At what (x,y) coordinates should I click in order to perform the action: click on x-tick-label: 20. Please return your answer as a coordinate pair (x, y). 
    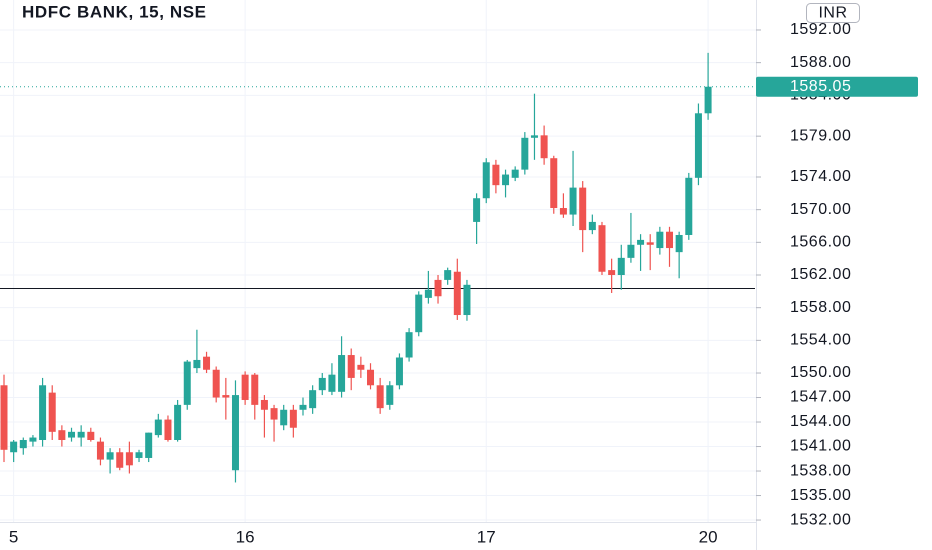
    Looking at the image, I should click on (708, 536).